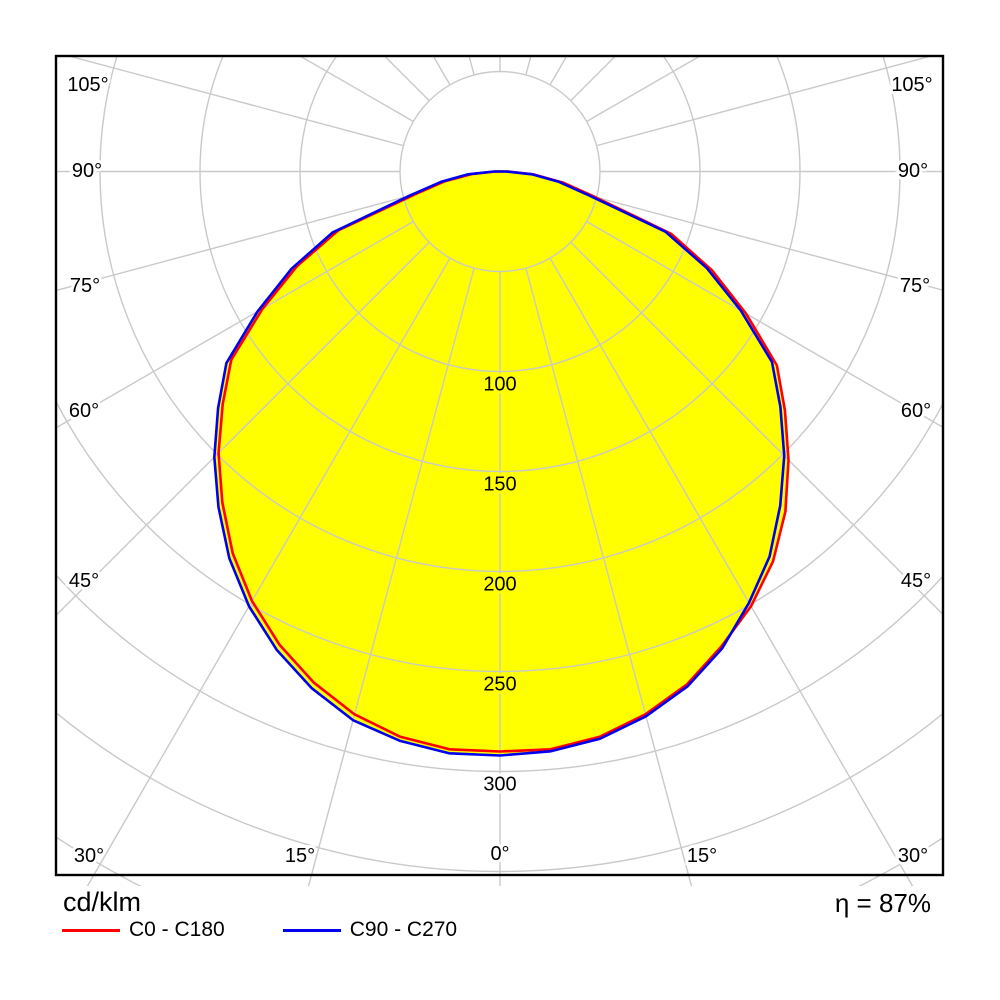 This screenshot has height=1000, width=1000. I want to click on ring-label-250: 250, so click(499, 685).